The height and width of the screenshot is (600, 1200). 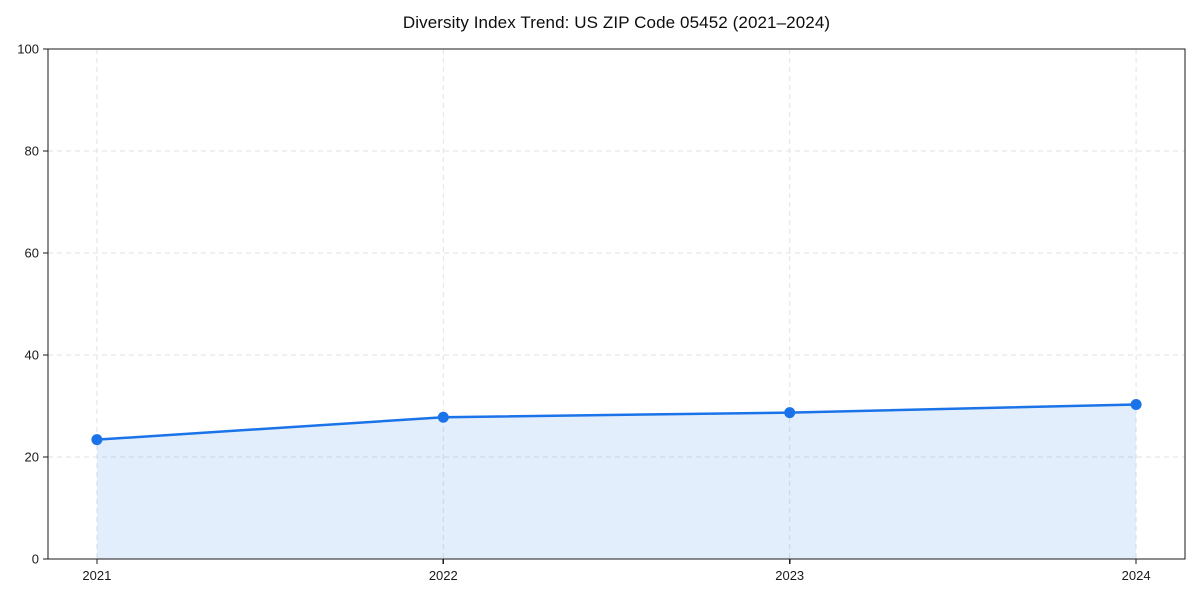 What do you see at coordinates (616, 422) in the screenshot?
I see `trend-line` at bounding box center [616, 422].